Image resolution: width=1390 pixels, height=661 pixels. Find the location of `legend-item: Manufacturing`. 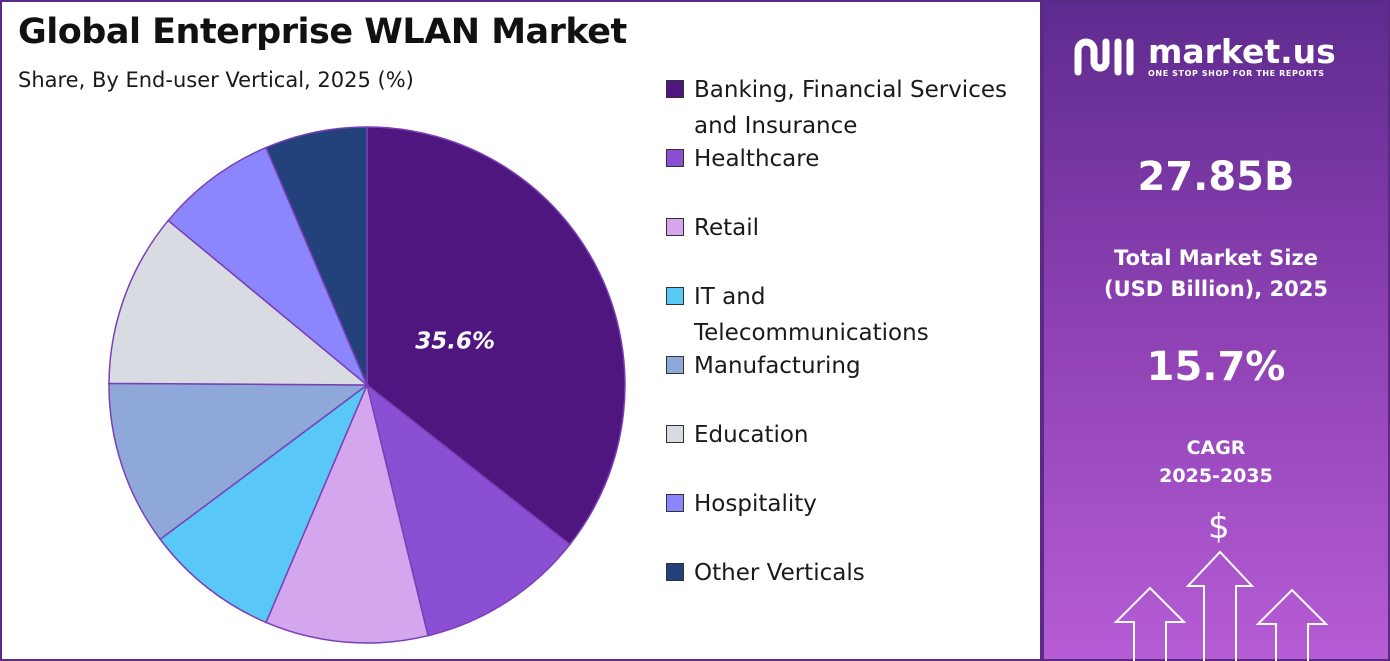

legend-item: Manufacturing is located at coordinates (763, 366).